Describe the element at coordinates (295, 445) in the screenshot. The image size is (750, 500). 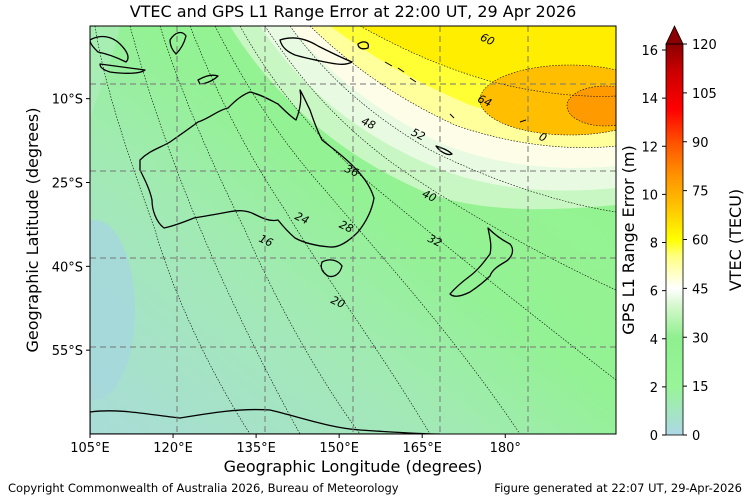
I see `x-axis-ticks: 105°E 120°E 135°E 150°E 165°E 180°` at that location.